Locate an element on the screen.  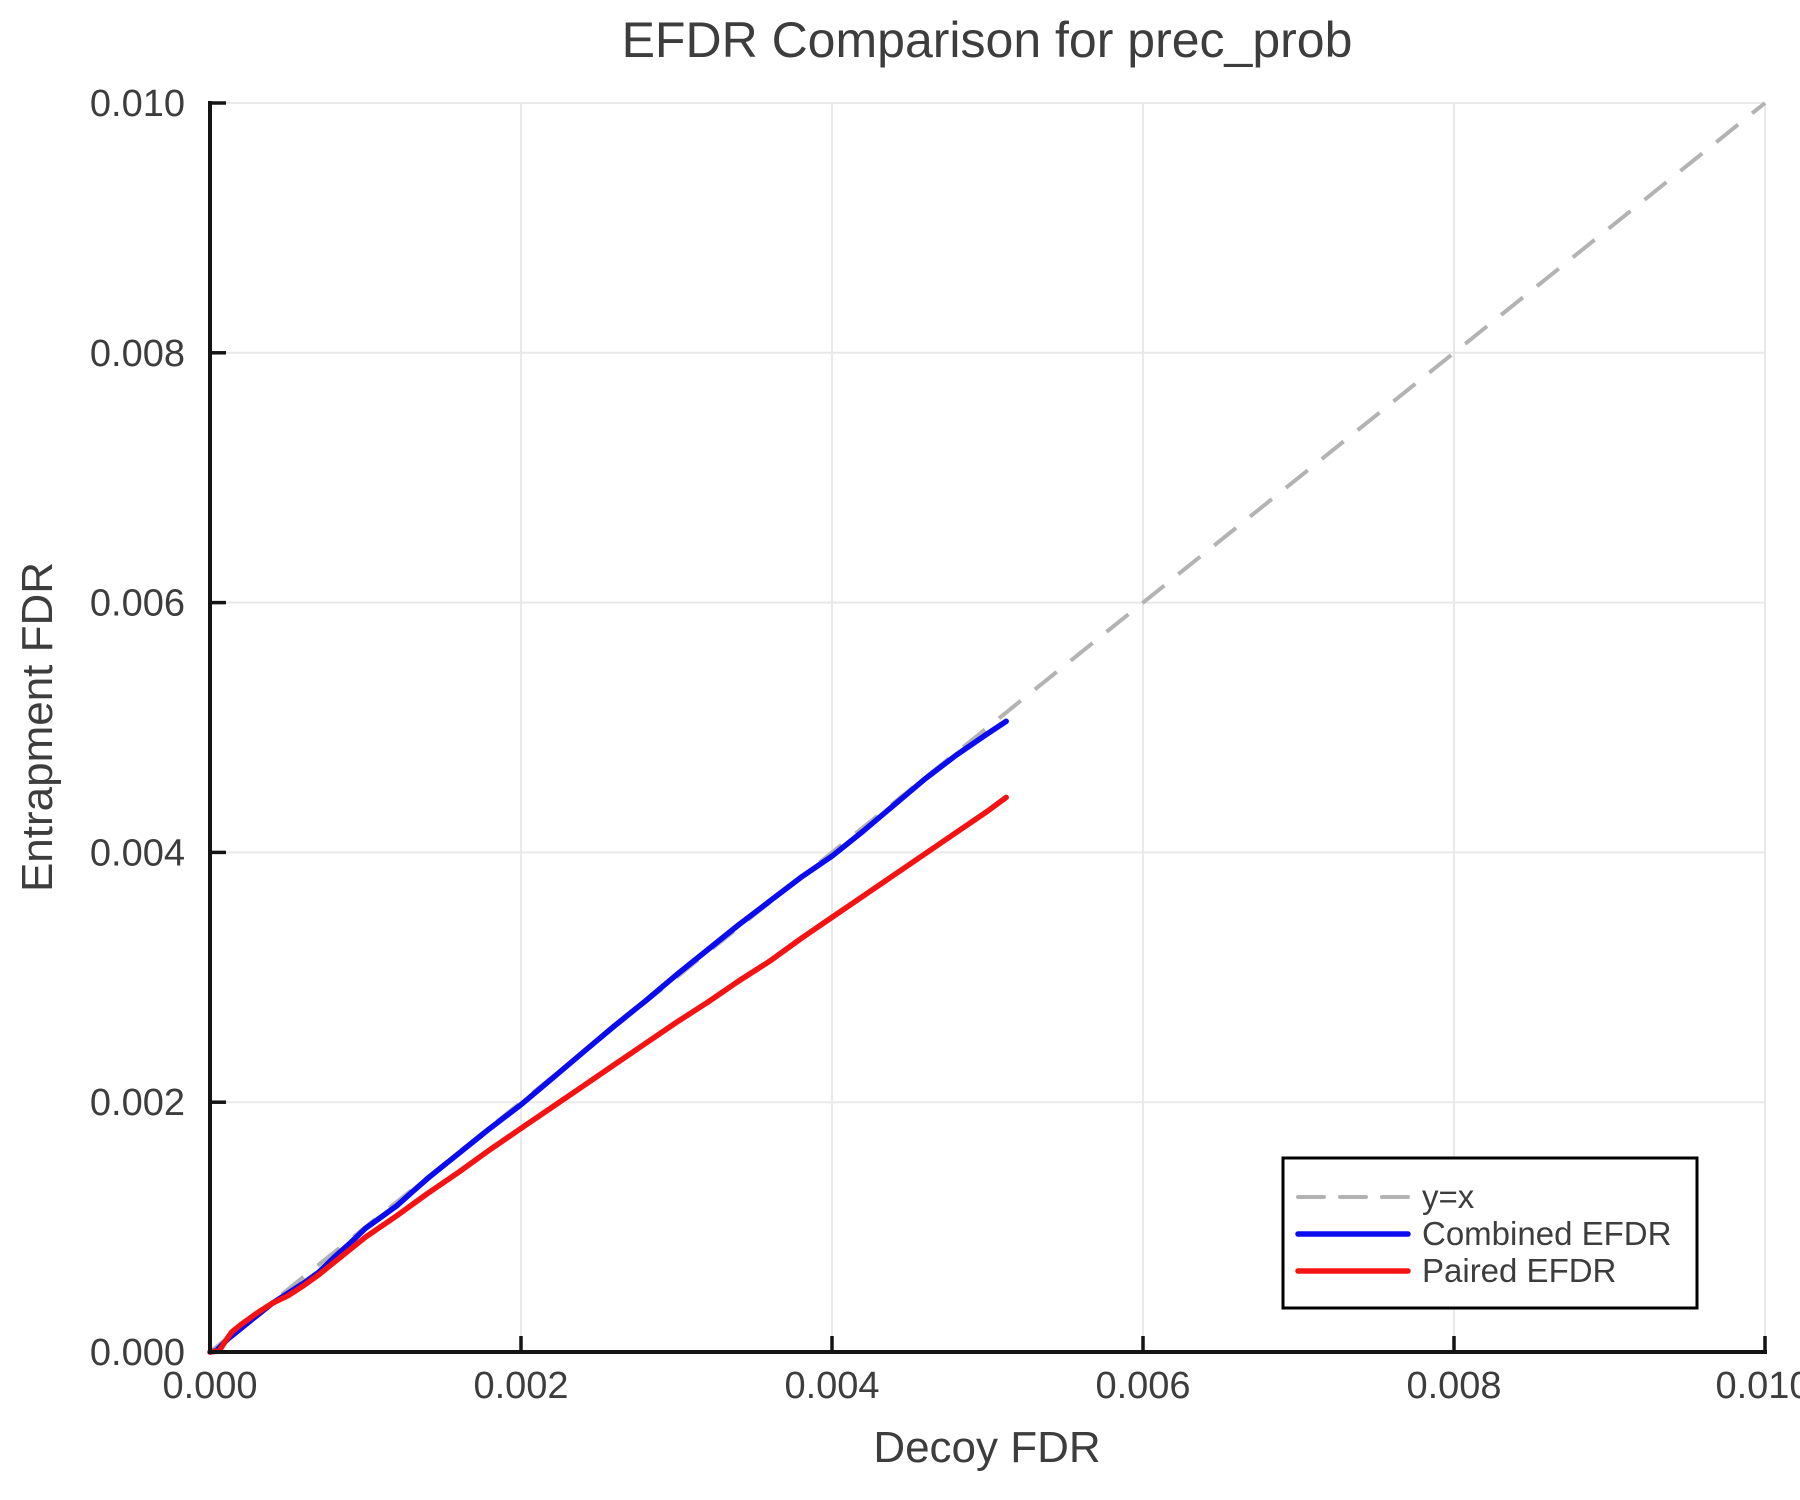
y-tick-label: 0.010 is located at coordinates (137, 104).